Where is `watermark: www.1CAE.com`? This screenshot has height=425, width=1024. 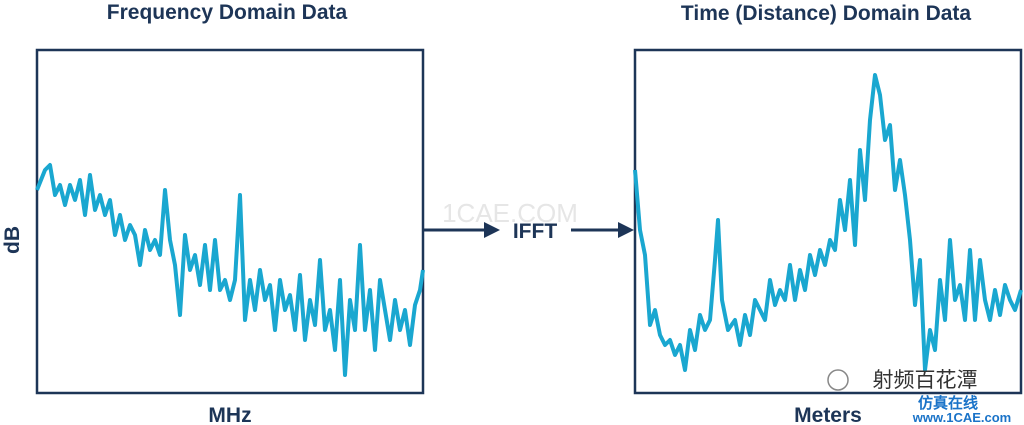
watermark: www.1CAE.com is located at coordinates (961, 417).